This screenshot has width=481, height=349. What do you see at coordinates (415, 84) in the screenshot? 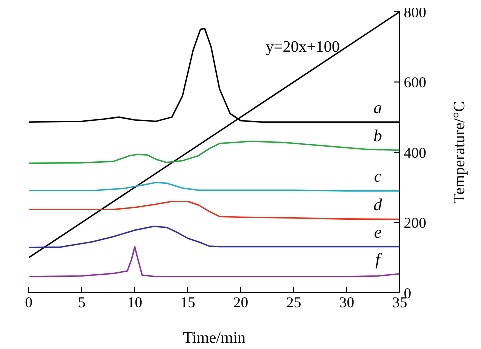
I see `y2-tick-label: 600` at bounding box center [415, 84].